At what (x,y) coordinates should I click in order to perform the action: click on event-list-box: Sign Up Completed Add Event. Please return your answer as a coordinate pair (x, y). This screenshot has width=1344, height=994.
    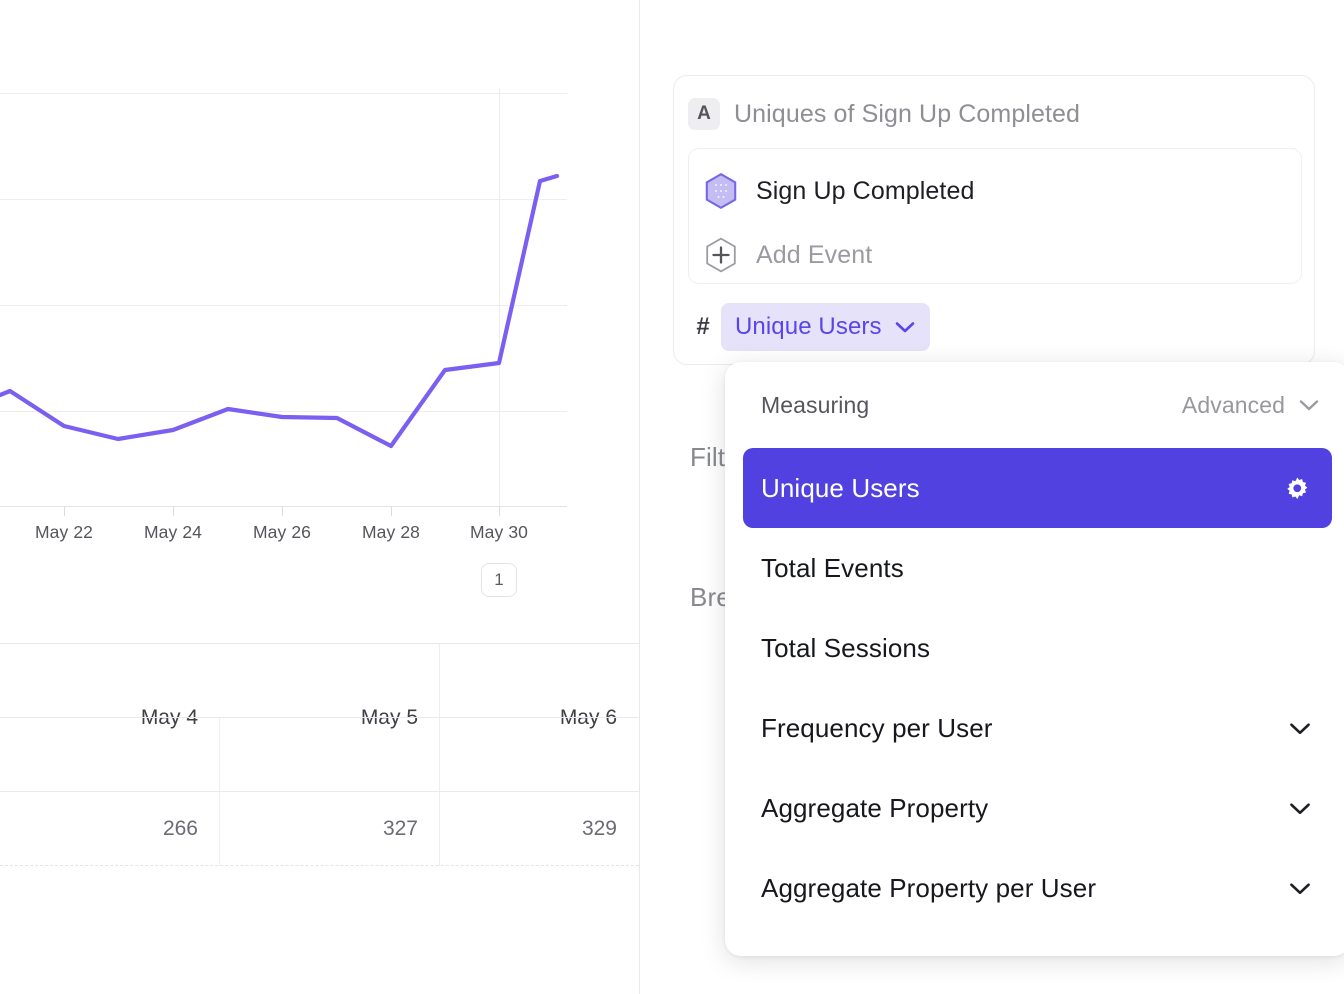
    Looking at the image, I should click on (995, 216).